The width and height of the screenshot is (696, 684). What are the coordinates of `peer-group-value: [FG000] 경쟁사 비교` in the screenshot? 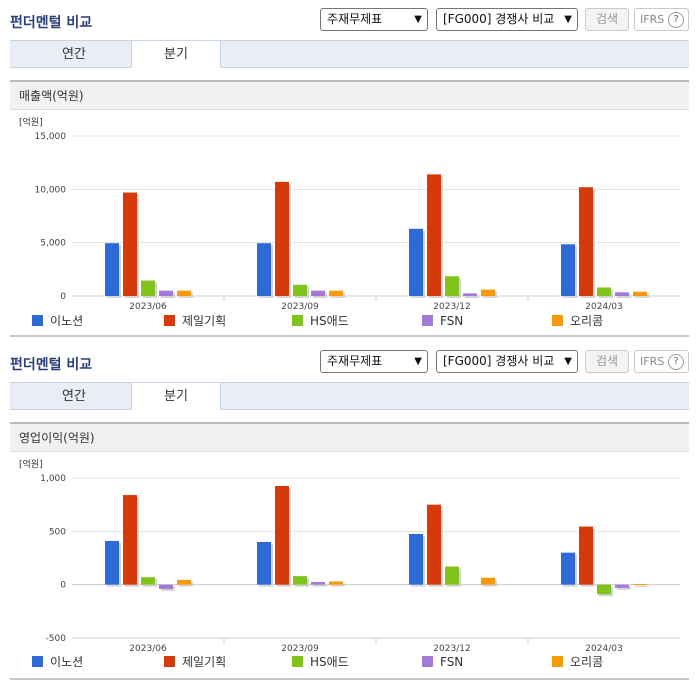 It's located at (499, 19).